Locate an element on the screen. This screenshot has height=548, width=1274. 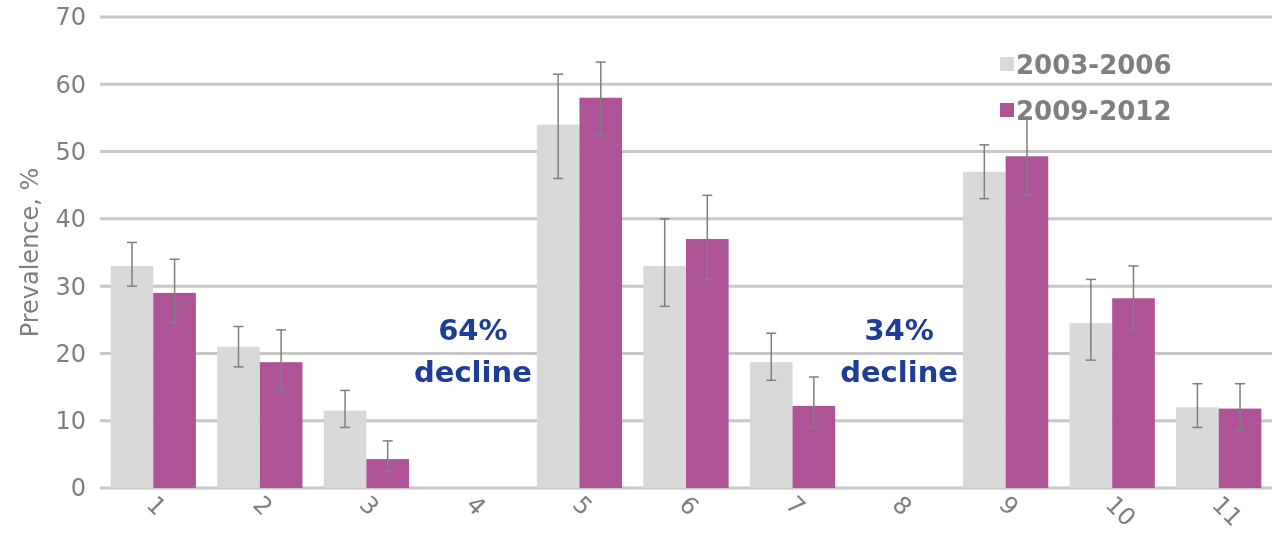
y-tick-label: 60 is located at coordinates (70, 84).